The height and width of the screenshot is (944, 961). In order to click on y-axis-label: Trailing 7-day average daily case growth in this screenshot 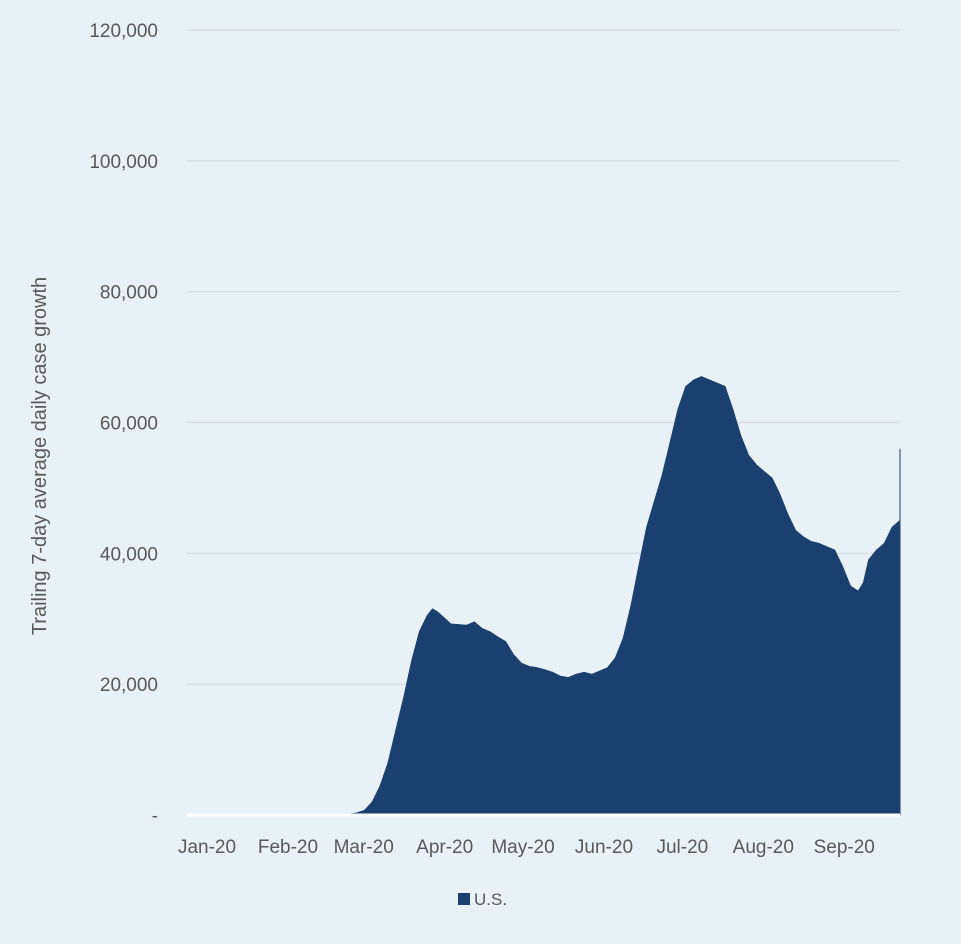, I will do `click(40, 456)`.